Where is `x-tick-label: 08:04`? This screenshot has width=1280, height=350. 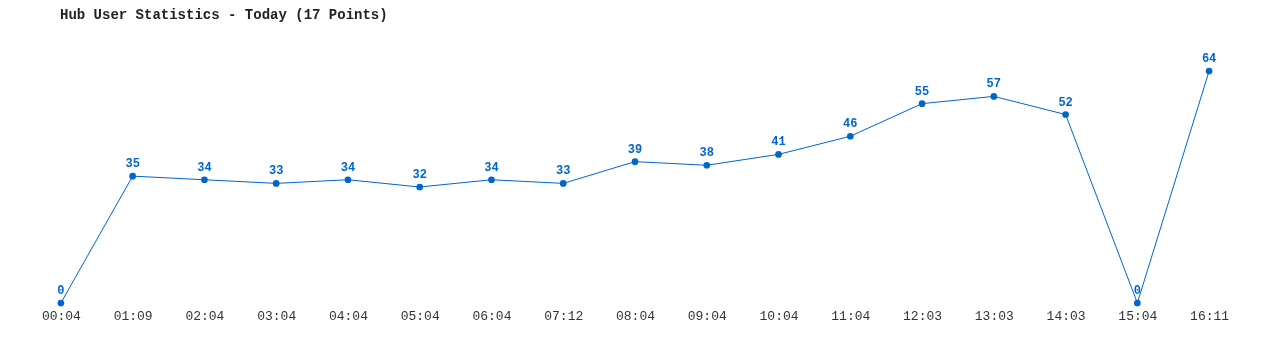 x-tick-label: 08:04 is located at coordinates (635, 316).